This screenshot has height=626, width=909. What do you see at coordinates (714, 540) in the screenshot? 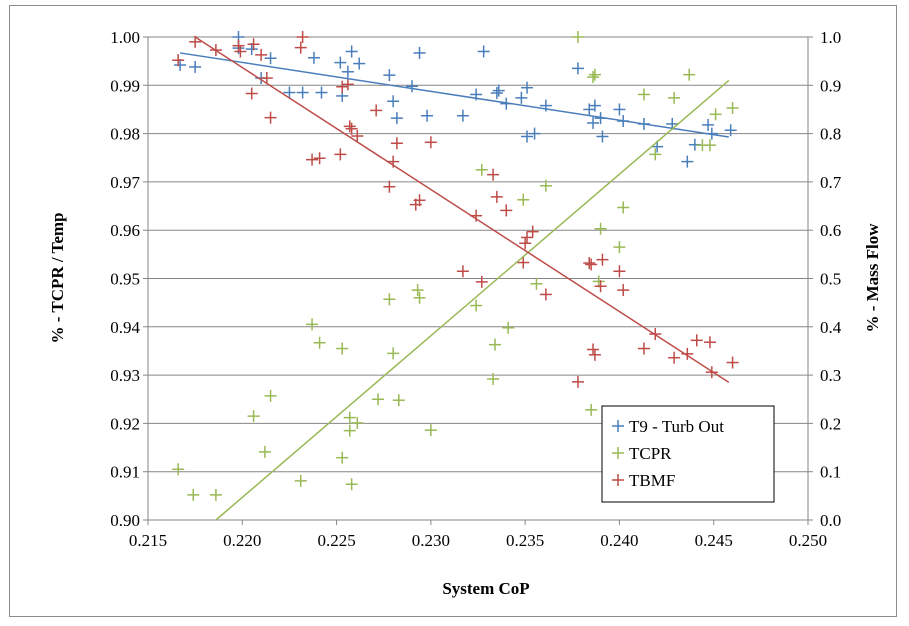
I see `x-tick-label: 0.245` at bounding box center [714, 540].